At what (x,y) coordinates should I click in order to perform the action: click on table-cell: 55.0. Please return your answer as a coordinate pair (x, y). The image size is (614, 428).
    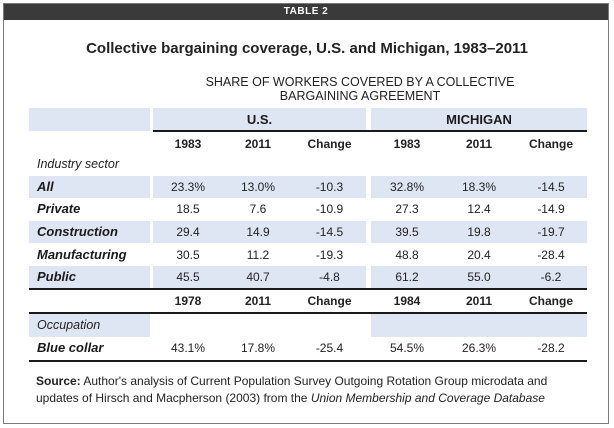
    Looking at the image, I should click on (479, 277).